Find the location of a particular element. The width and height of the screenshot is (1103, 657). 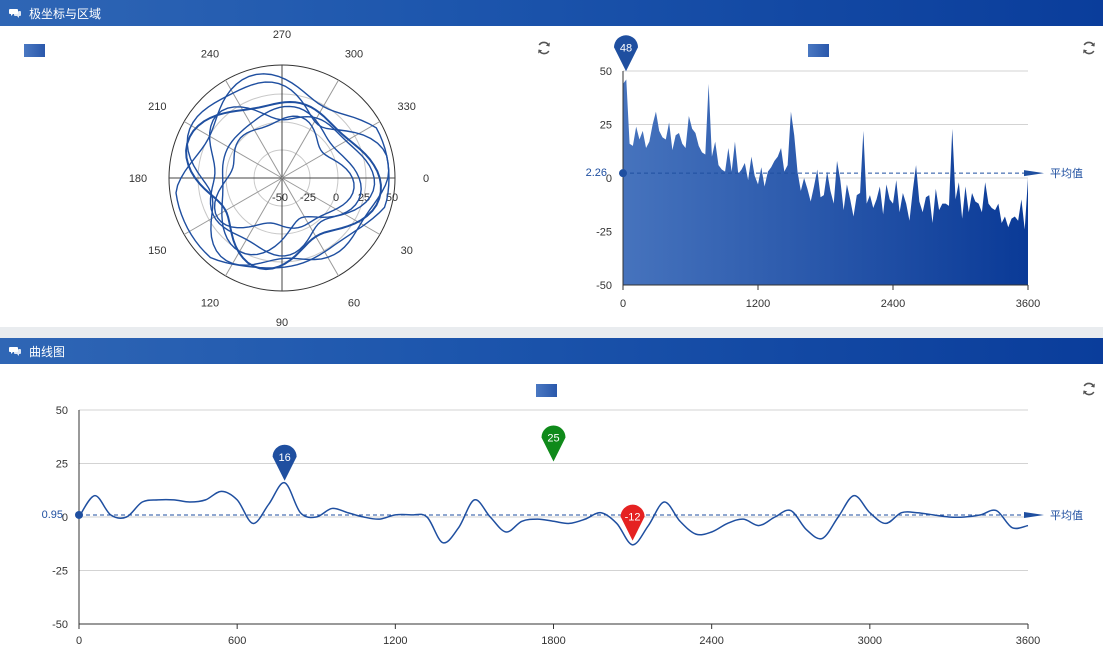

angle-tick-label: 60 is located at coordinates (354, 304).